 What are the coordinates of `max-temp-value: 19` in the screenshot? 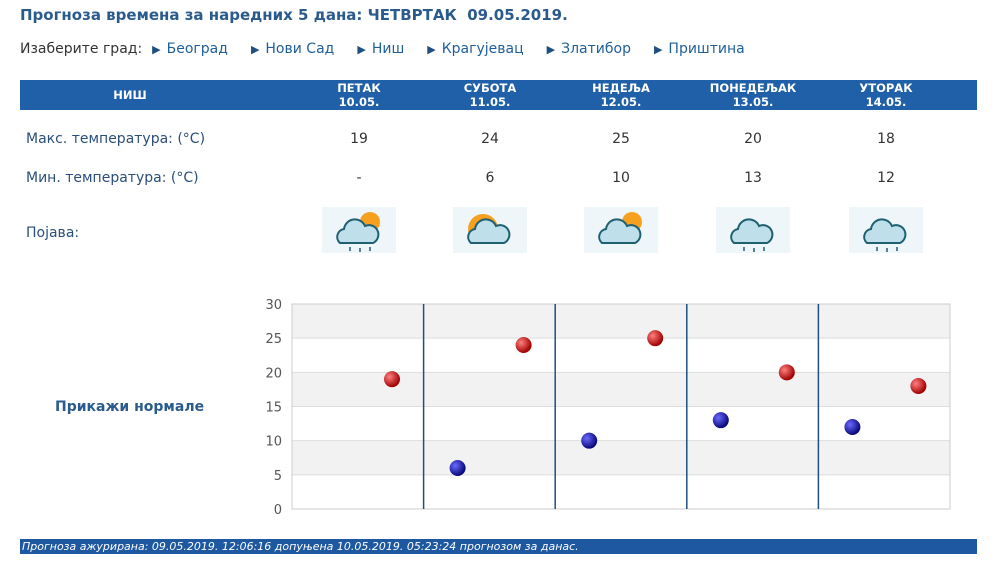 It's located at (359, 139).